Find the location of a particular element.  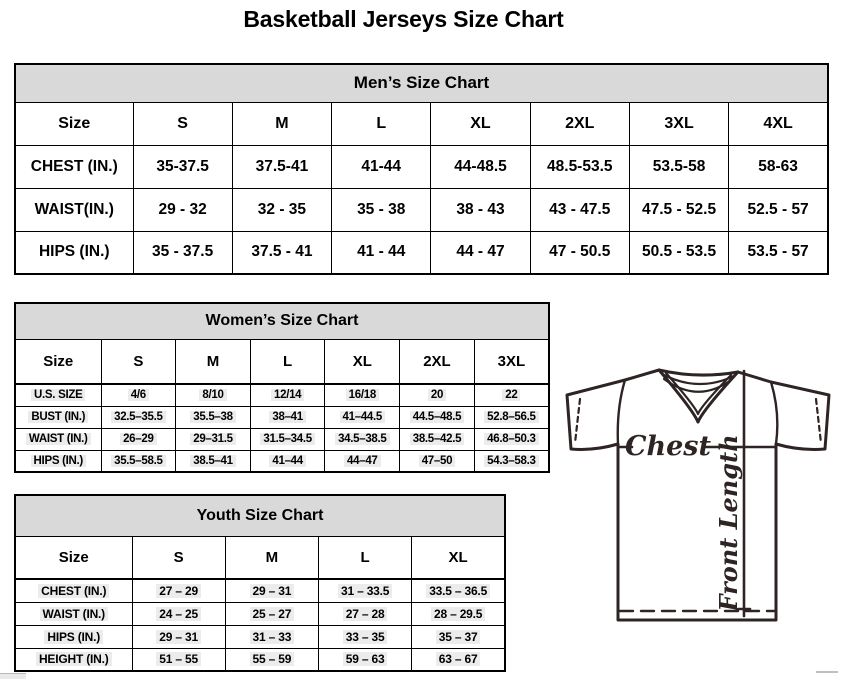

cell-text: 31 – 33.5 is located at coordinates (365, 590).